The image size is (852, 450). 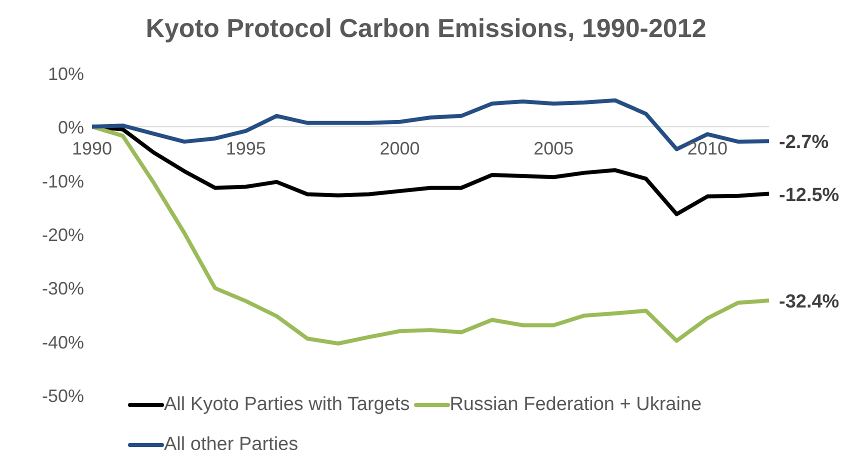 I want to click on x-tick-label: 1990, so click(x=92, y=148).